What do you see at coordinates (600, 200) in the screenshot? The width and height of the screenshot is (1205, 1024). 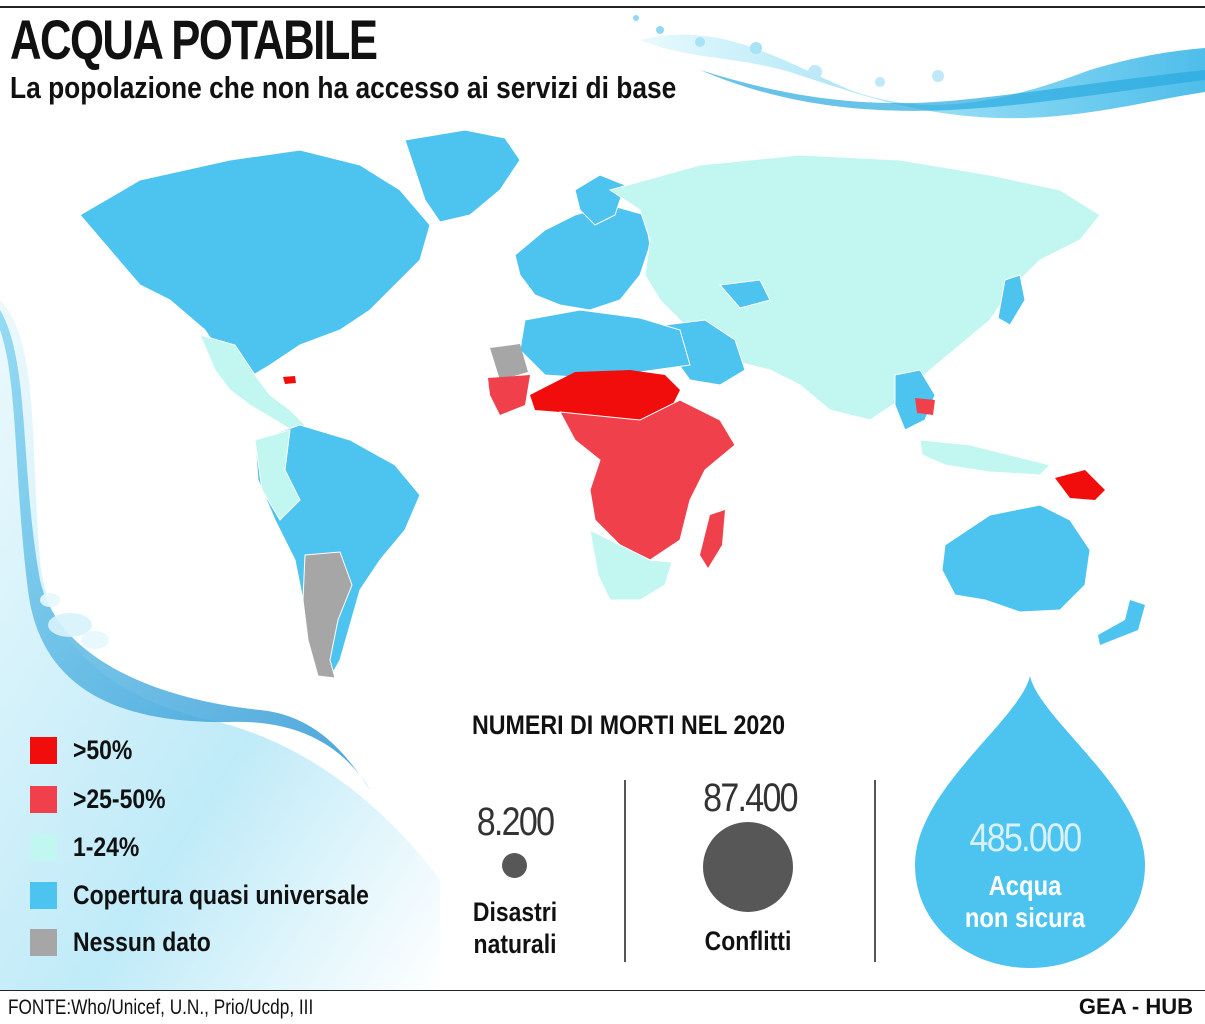 I see `region-scandinavia` at bounding box center [600, 200].